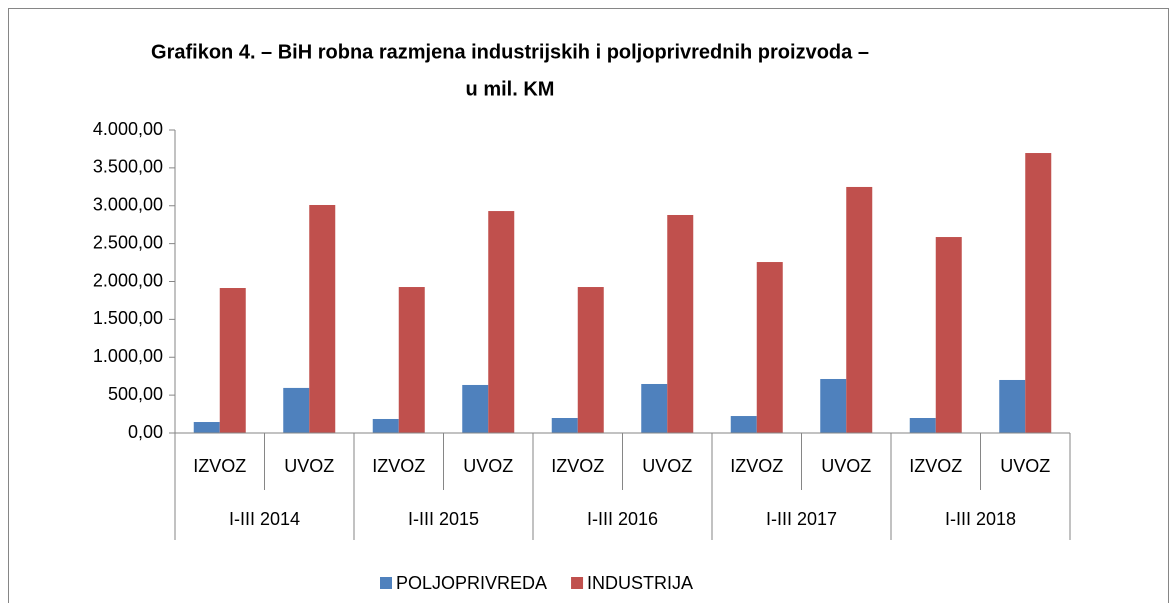 The width and height of the screenshot is (1171, 603). I want to click on y-tick-label: 1.500,00, so click(128, 318).